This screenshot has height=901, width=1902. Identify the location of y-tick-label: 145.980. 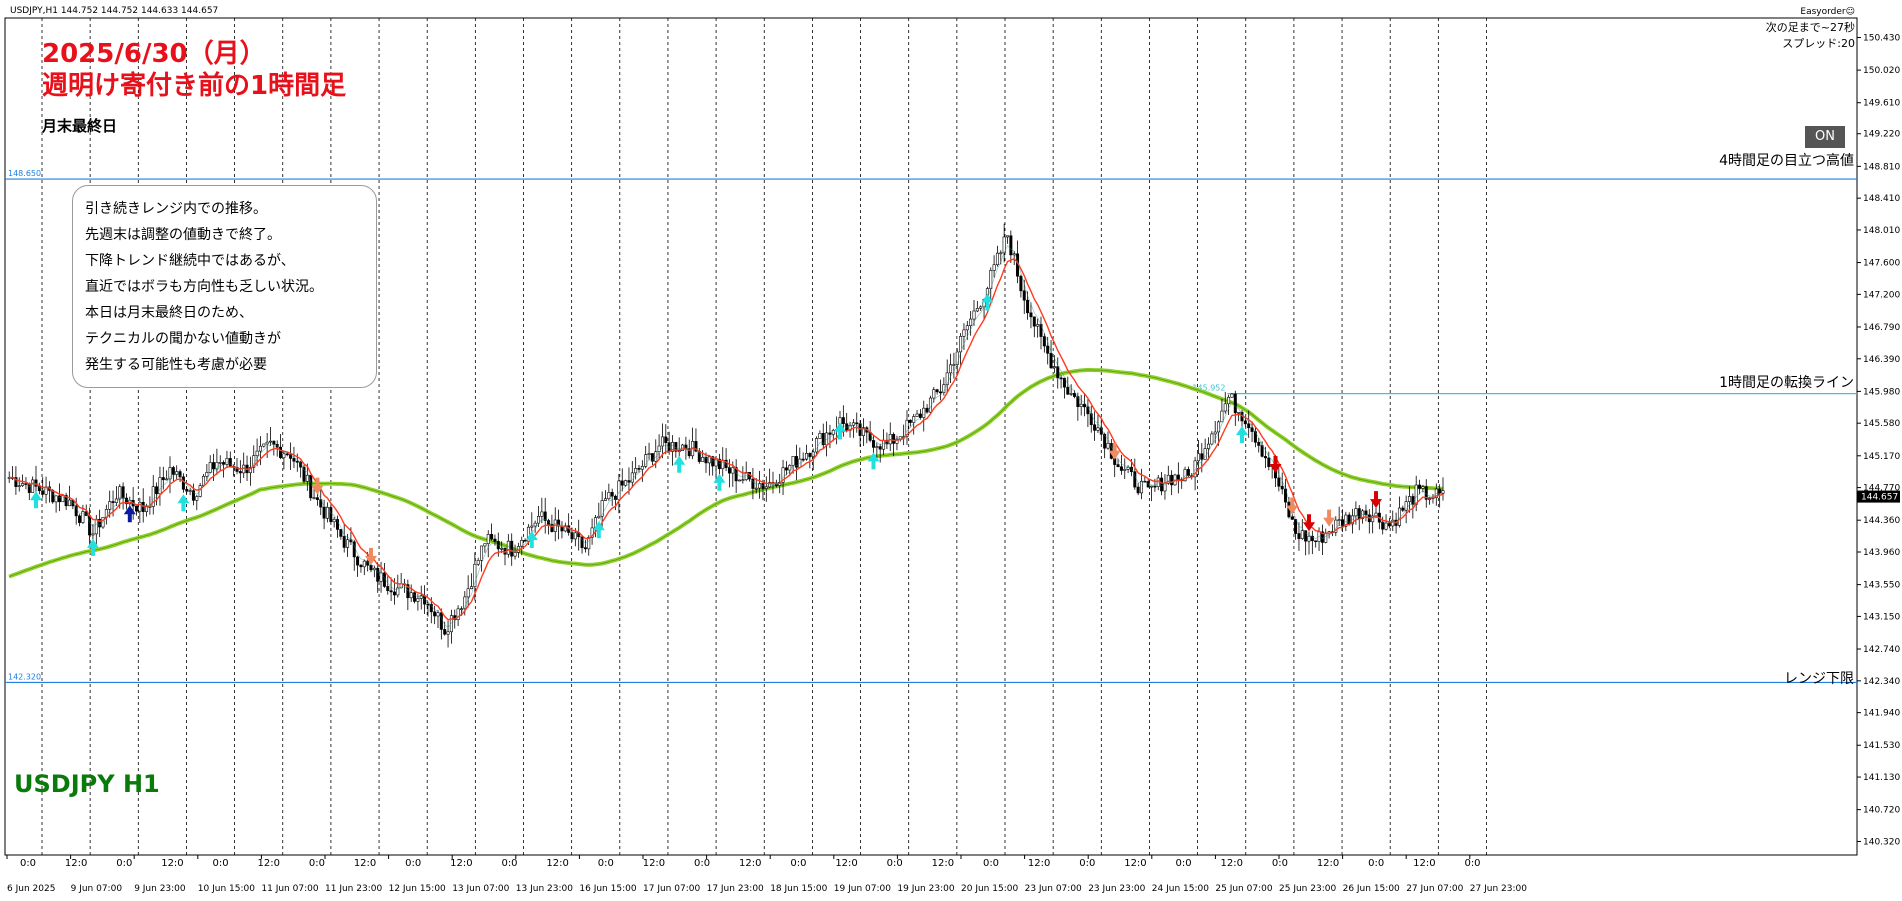
(1881, 392).